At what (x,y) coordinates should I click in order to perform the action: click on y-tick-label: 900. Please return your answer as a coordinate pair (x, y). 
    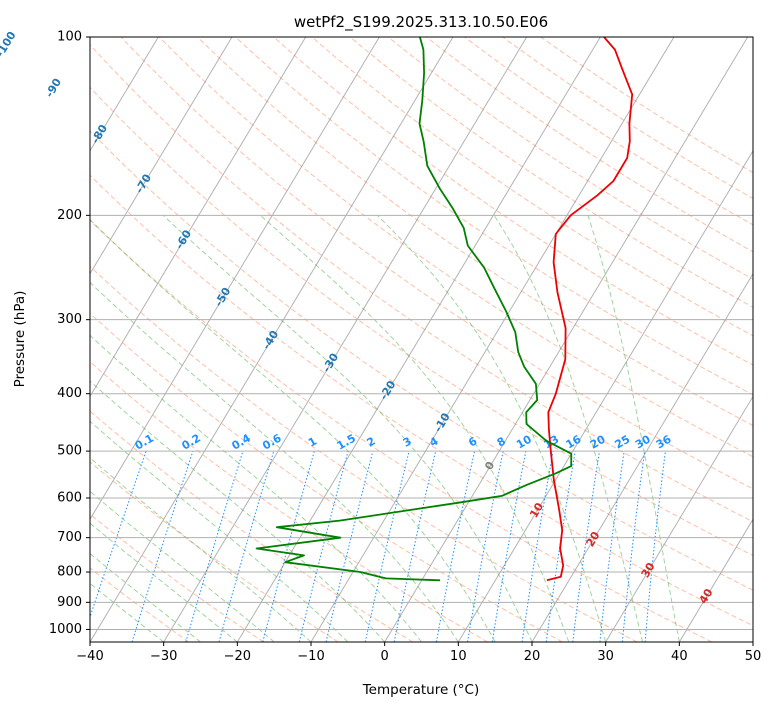
    Looking at the image, I should click on (69, 602).